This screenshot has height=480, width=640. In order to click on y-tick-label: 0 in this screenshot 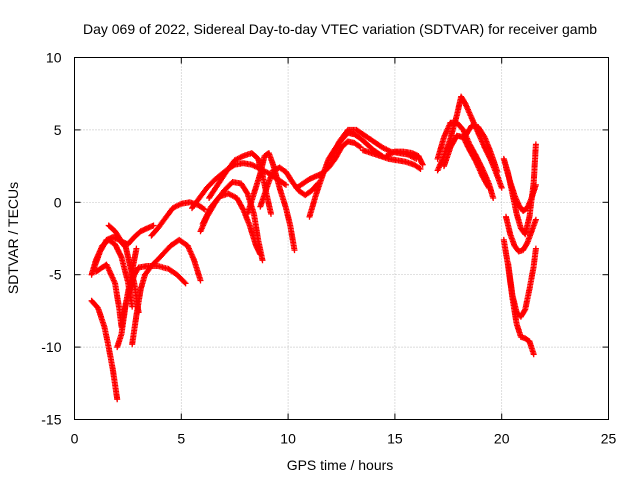, I will do `click(58, 202)`.